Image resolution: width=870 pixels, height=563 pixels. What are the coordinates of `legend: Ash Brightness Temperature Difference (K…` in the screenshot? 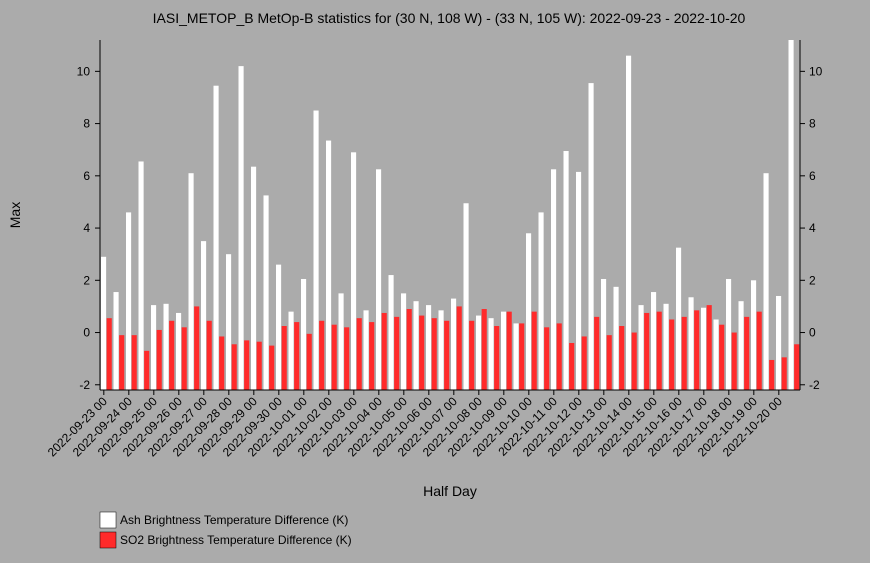 It's located at (225, 530).